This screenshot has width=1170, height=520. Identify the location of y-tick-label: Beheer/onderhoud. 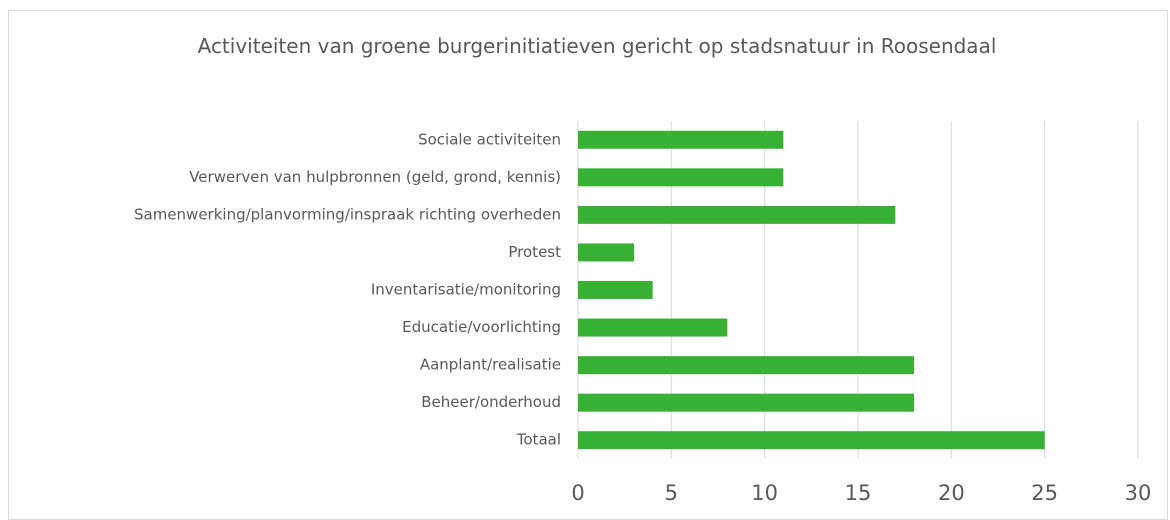
(491, 402).